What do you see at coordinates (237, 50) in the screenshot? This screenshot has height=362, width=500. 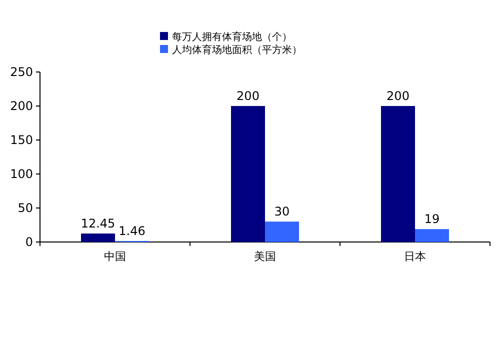 I see `legend-label: 人均体育场地面积（平方米）` at bounding box center [237, 50].